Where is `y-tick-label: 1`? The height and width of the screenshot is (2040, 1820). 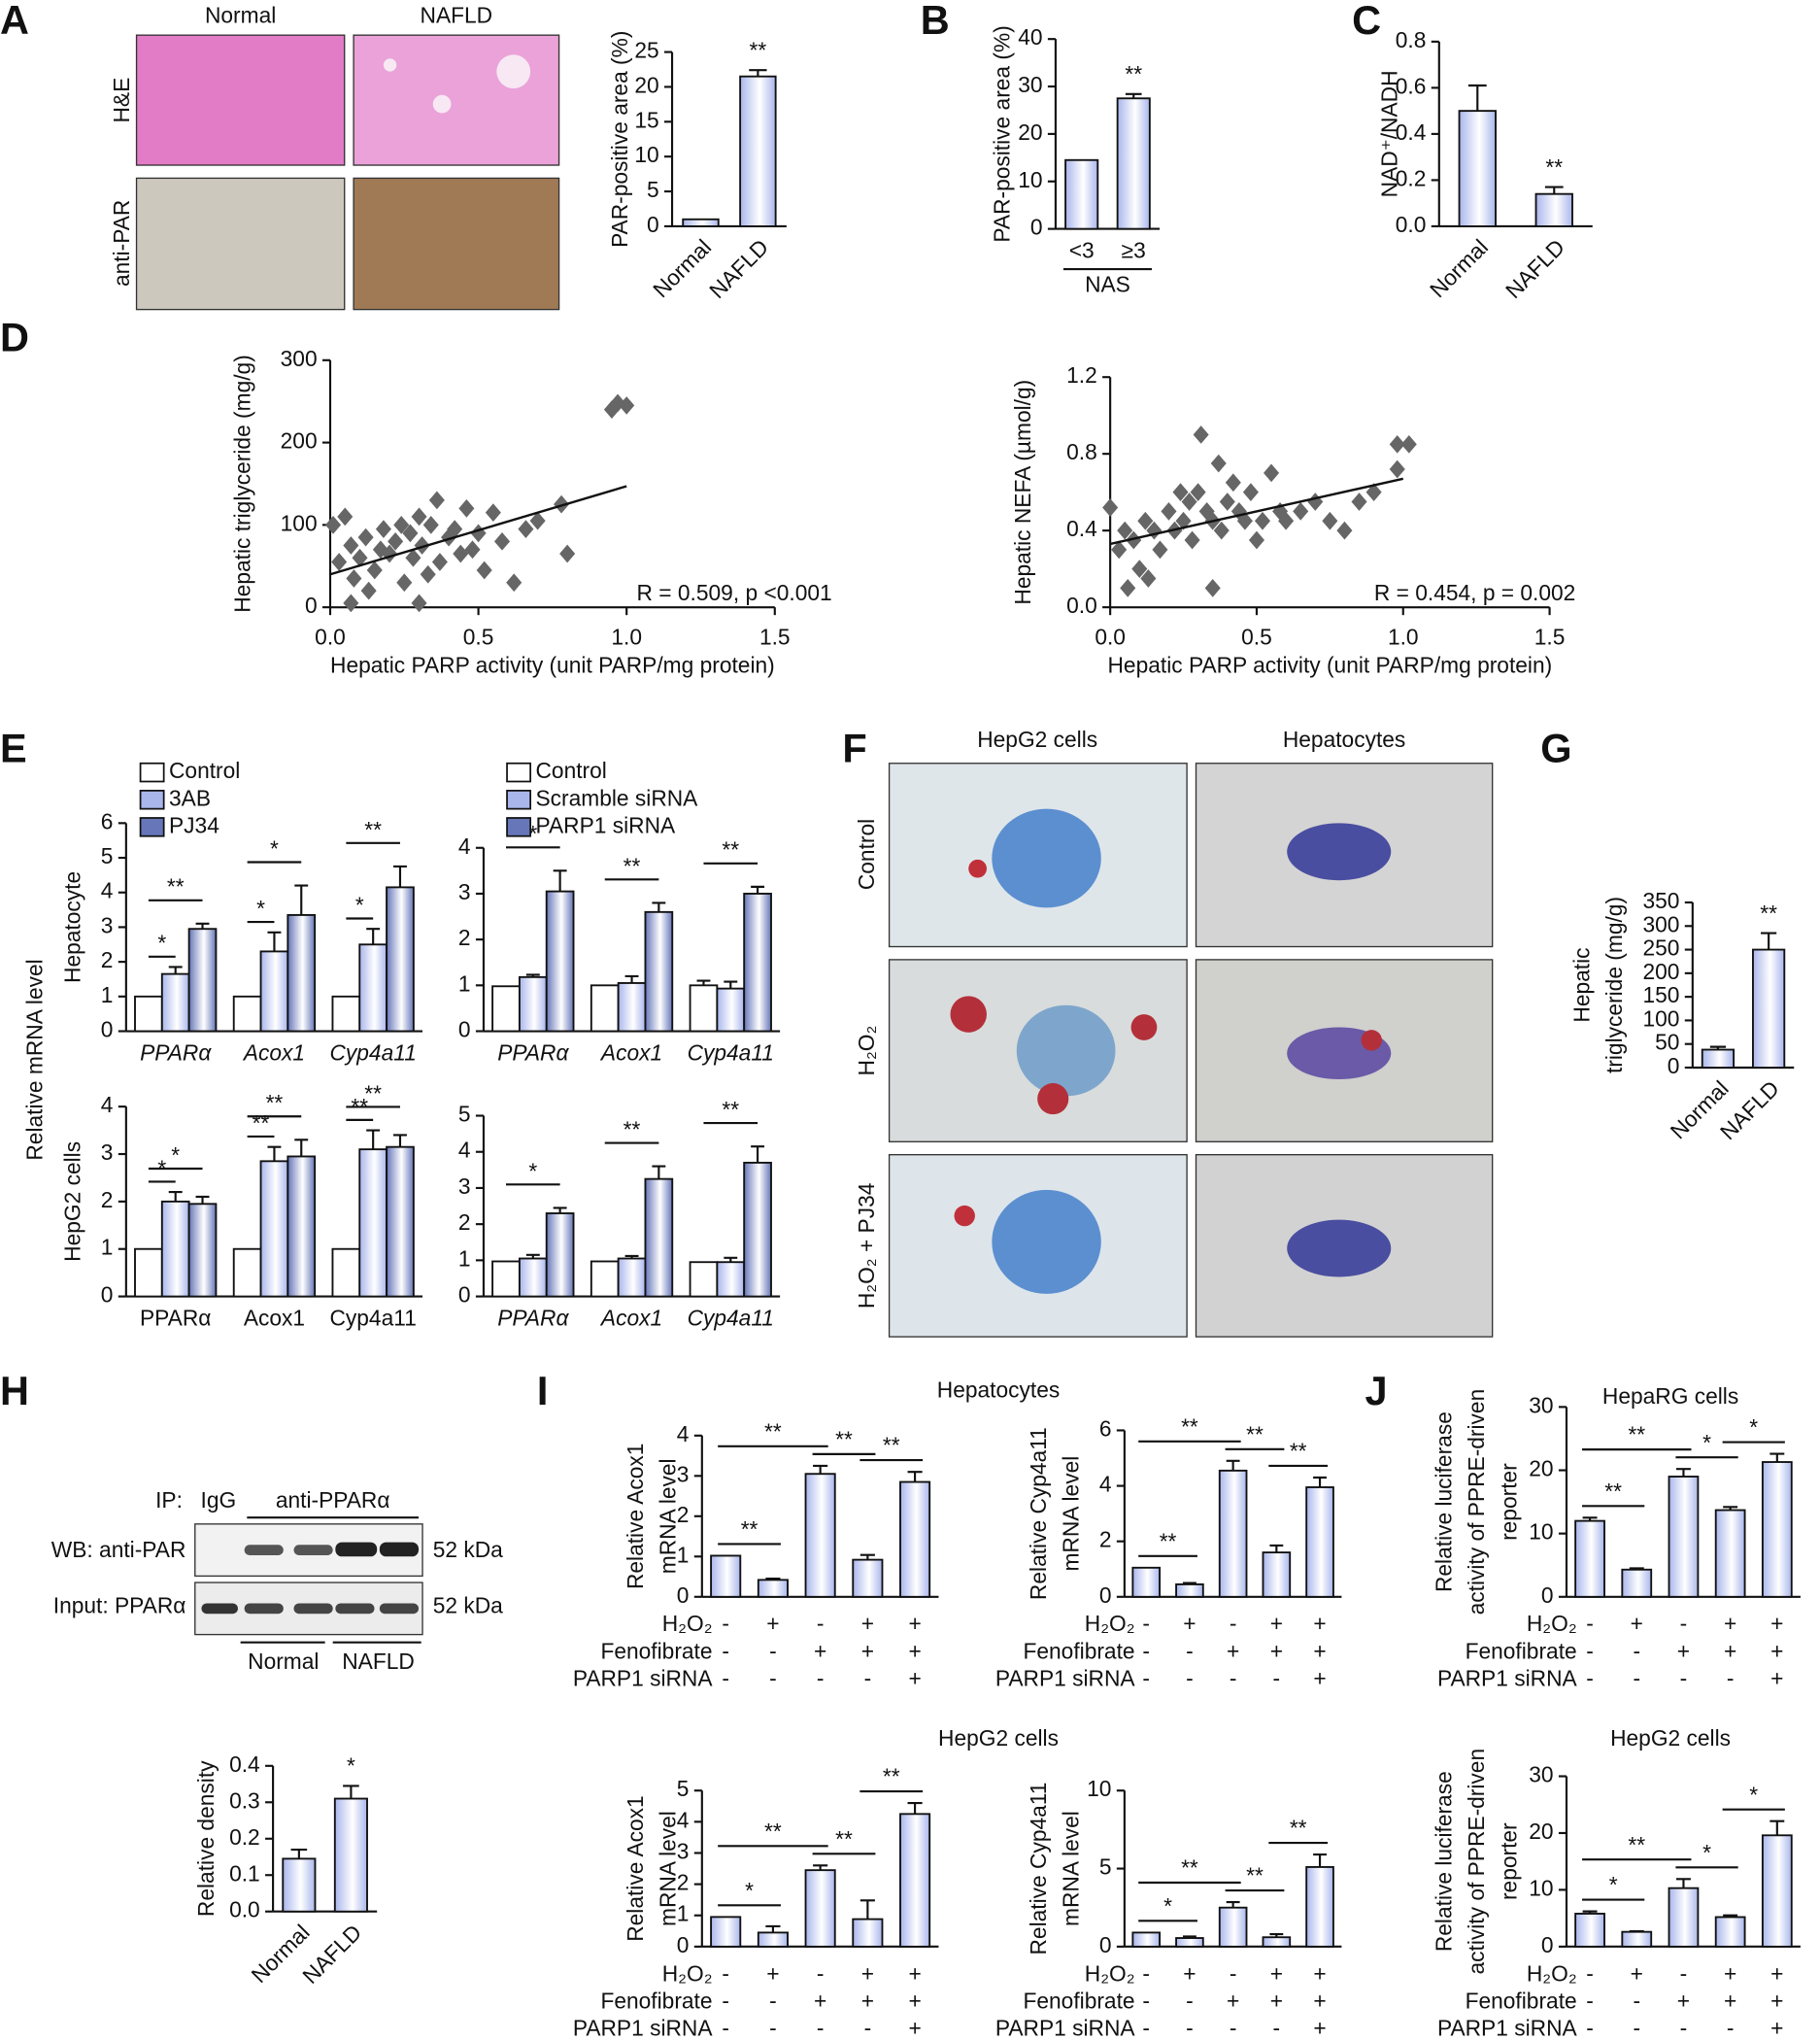
y-tick-label: 1 is located at coordinates (107, 994).